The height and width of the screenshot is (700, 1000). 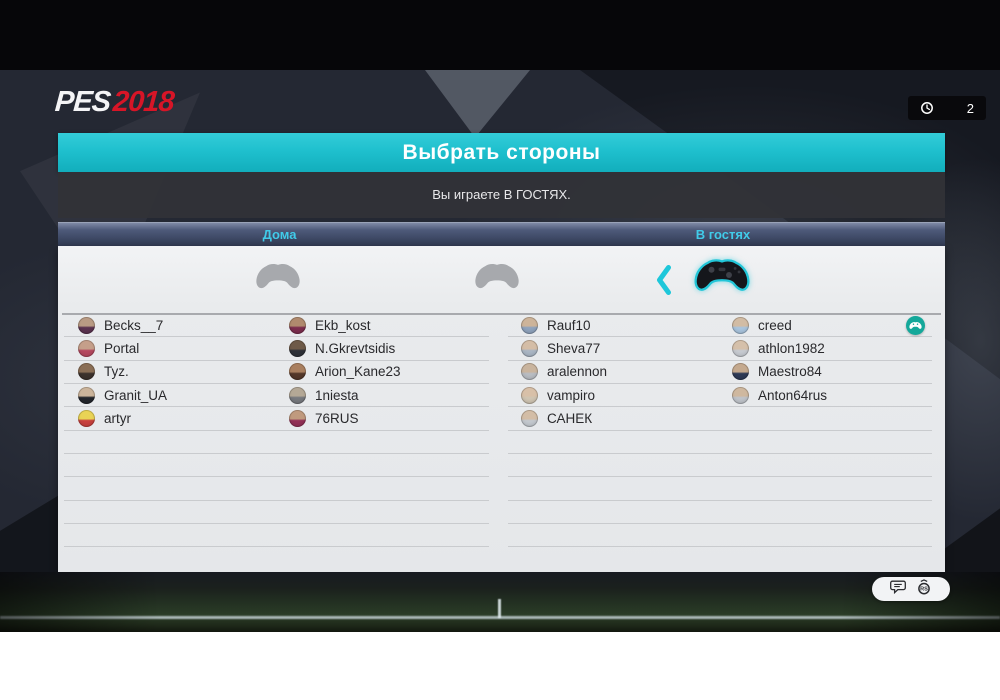 I want to click on home-side-header: Дома, so click(x=279, y=234).